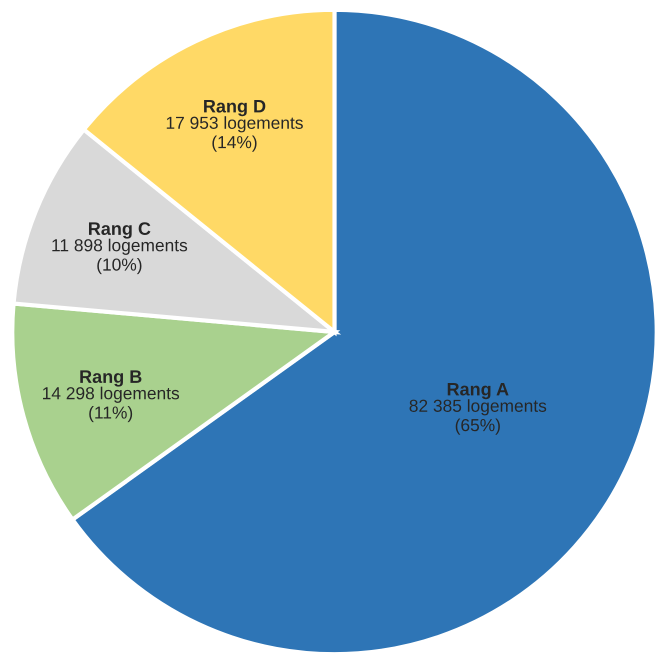  I want to click on data-label: 82 385 logements (65%), so click(478, 417).